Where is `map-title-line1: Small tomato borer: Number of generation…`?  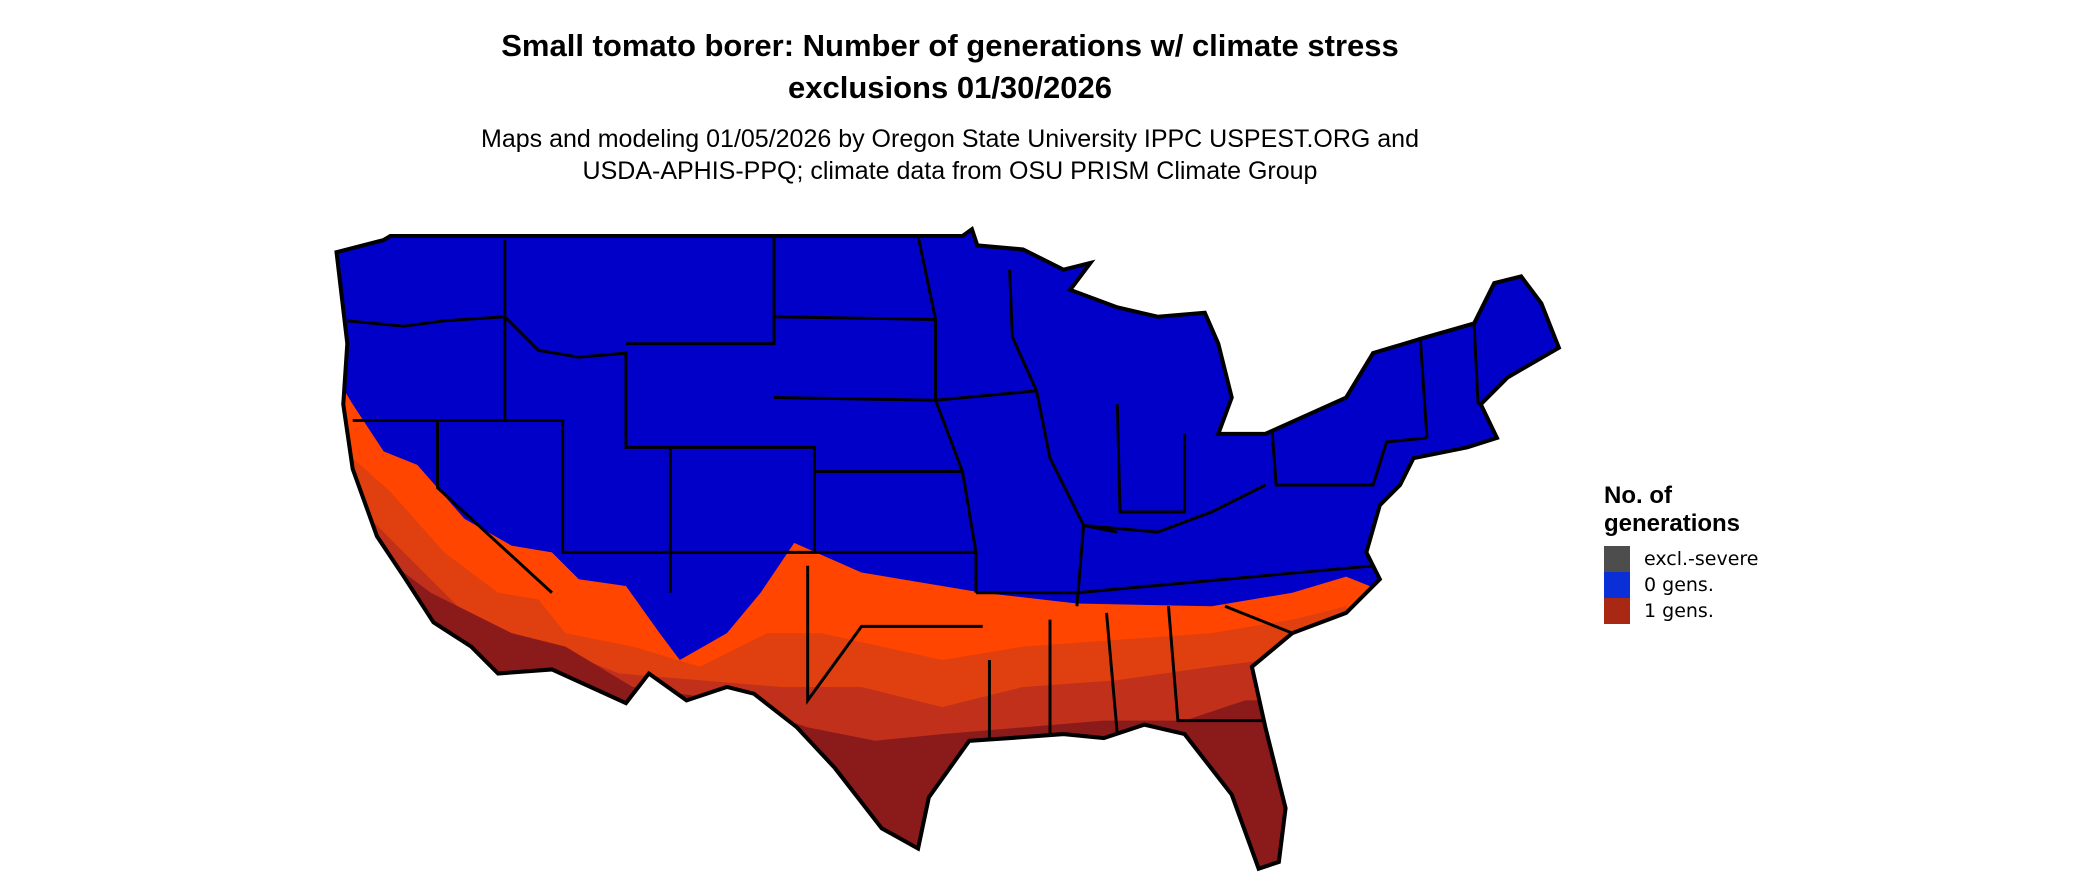
map-title-line1: Small tomato borer: Number of generation… is located at coordinates (950, 45).